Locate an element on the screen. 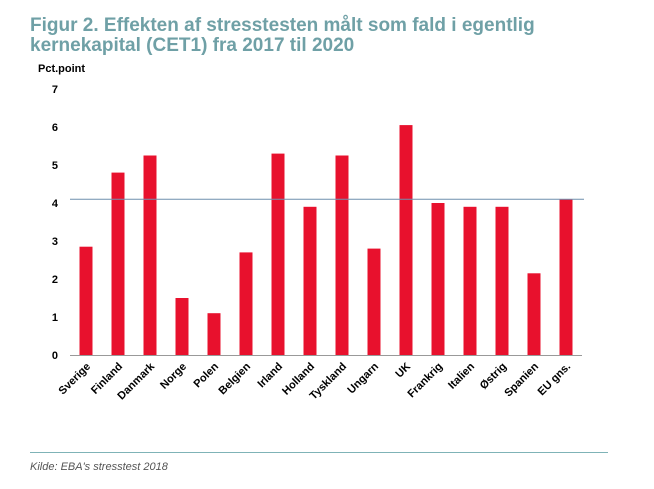 This screenshot has width=654, height=489. bar-polen is located at coordinates (214, 334).